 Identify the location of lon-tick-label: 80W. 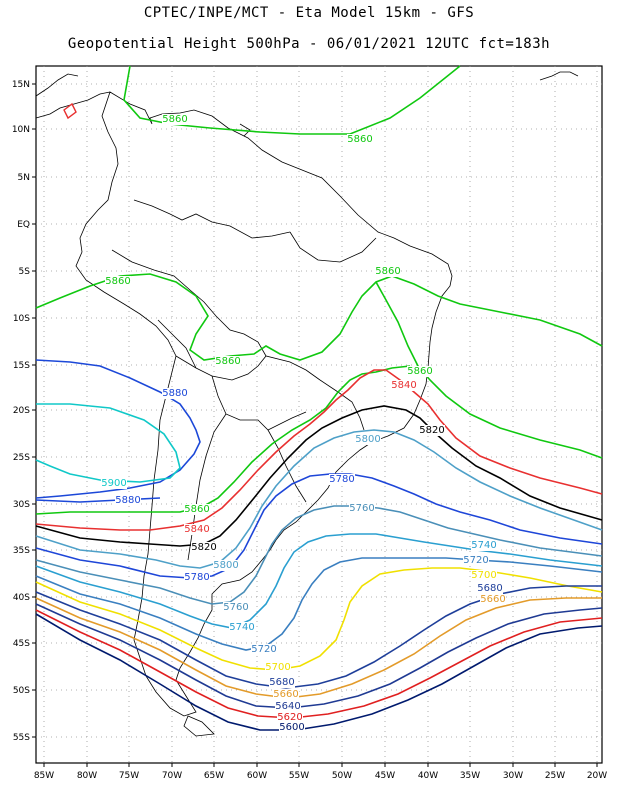
(87, 776).